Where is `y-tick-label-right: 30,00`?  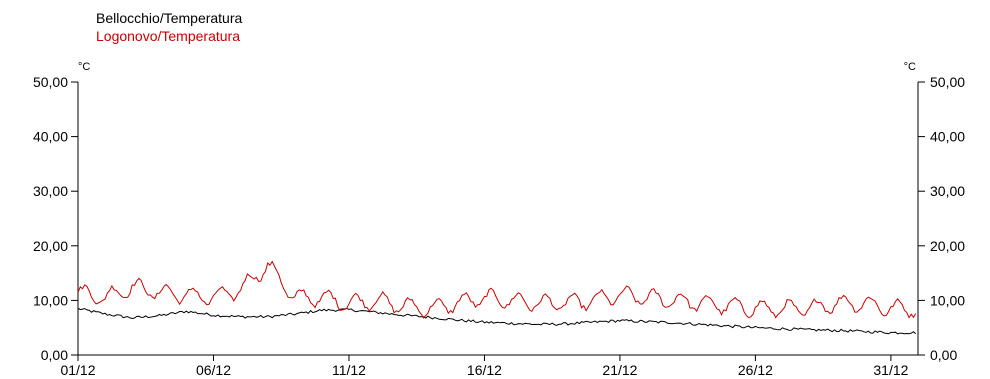 y-tick-label-right: 30,00 is located at coordinates (947, 191).